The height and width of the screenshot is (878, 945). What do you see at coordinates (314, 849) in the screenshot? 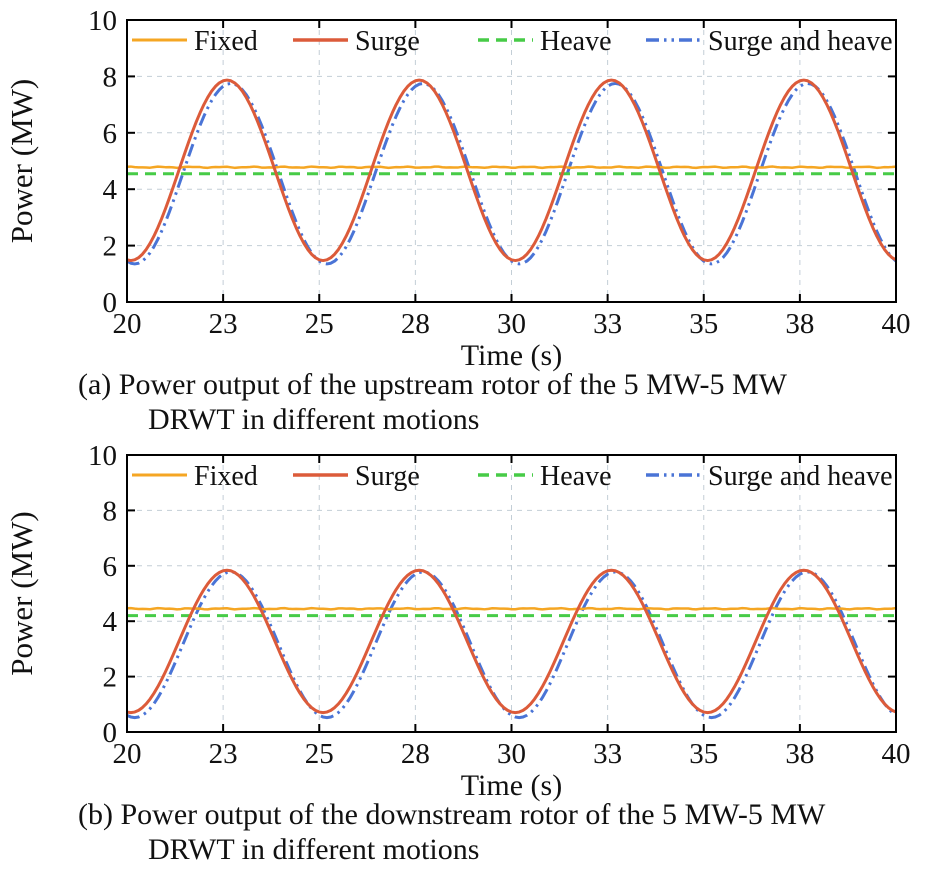
I see `caption-b-line2: DRWT in different motions` at bounding box center [314, 849].